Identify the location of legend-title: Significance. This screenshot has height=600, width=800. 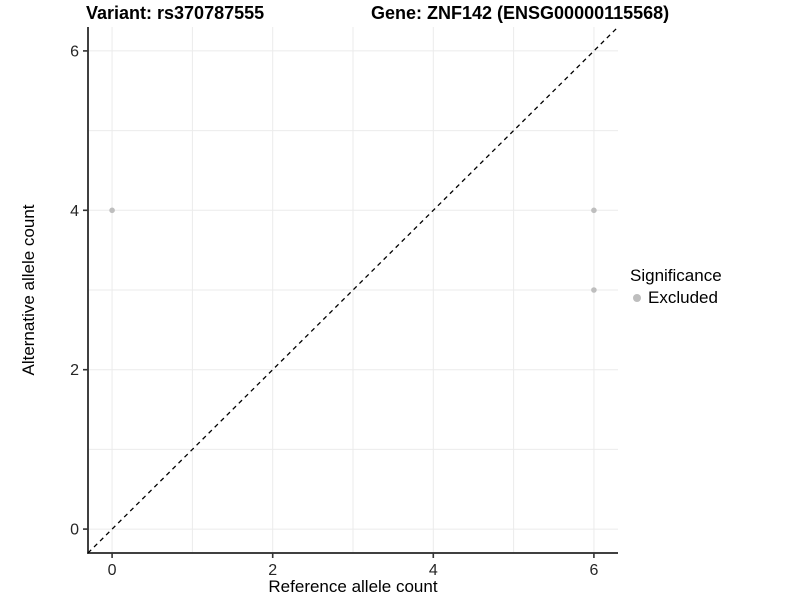
(676, 275).